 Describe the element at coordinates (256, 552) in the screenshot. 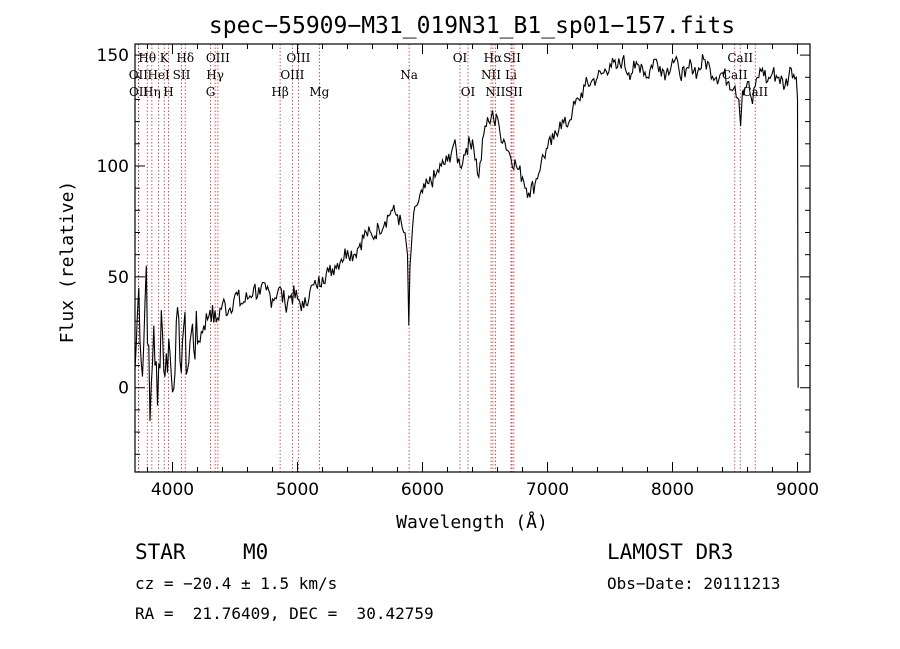

I see `subclass: M0` at that location.